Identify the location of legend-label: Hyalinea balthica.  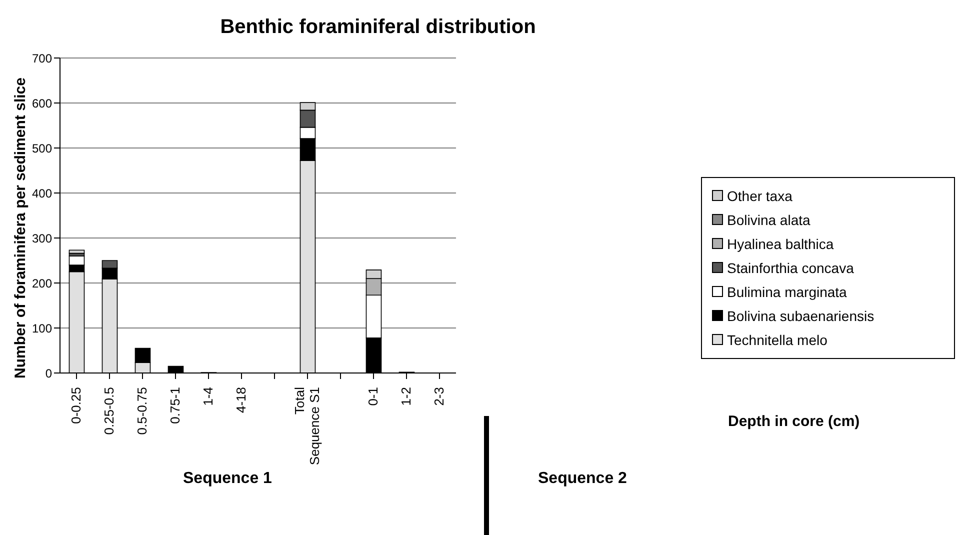
(780, 244).